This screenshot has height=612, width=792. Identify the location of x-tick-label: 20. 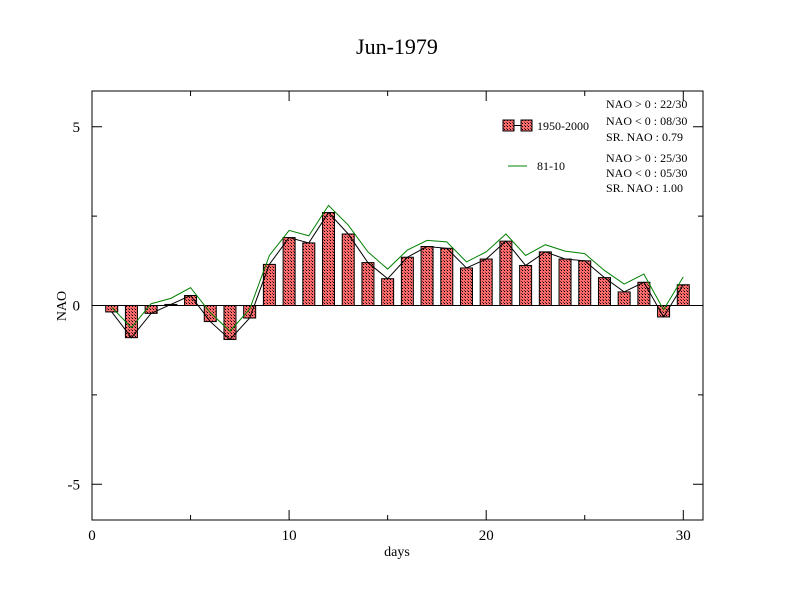
(486, 536).